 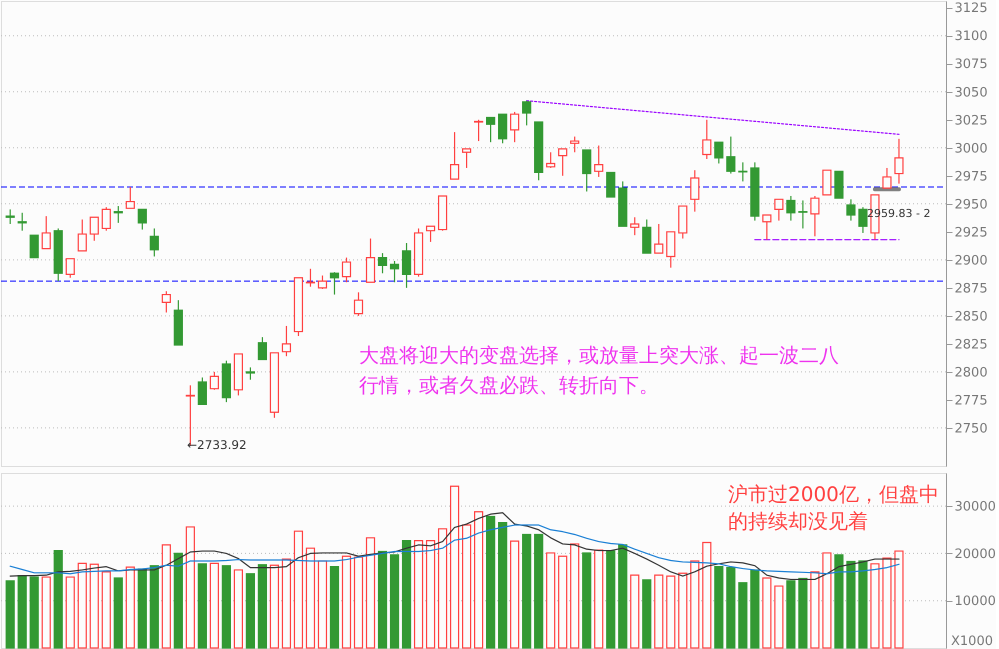 What do you see at coordinates (971, 148) in the screenshot?
I see `y-tick-label: 3000` at bounding box center [971, 148].